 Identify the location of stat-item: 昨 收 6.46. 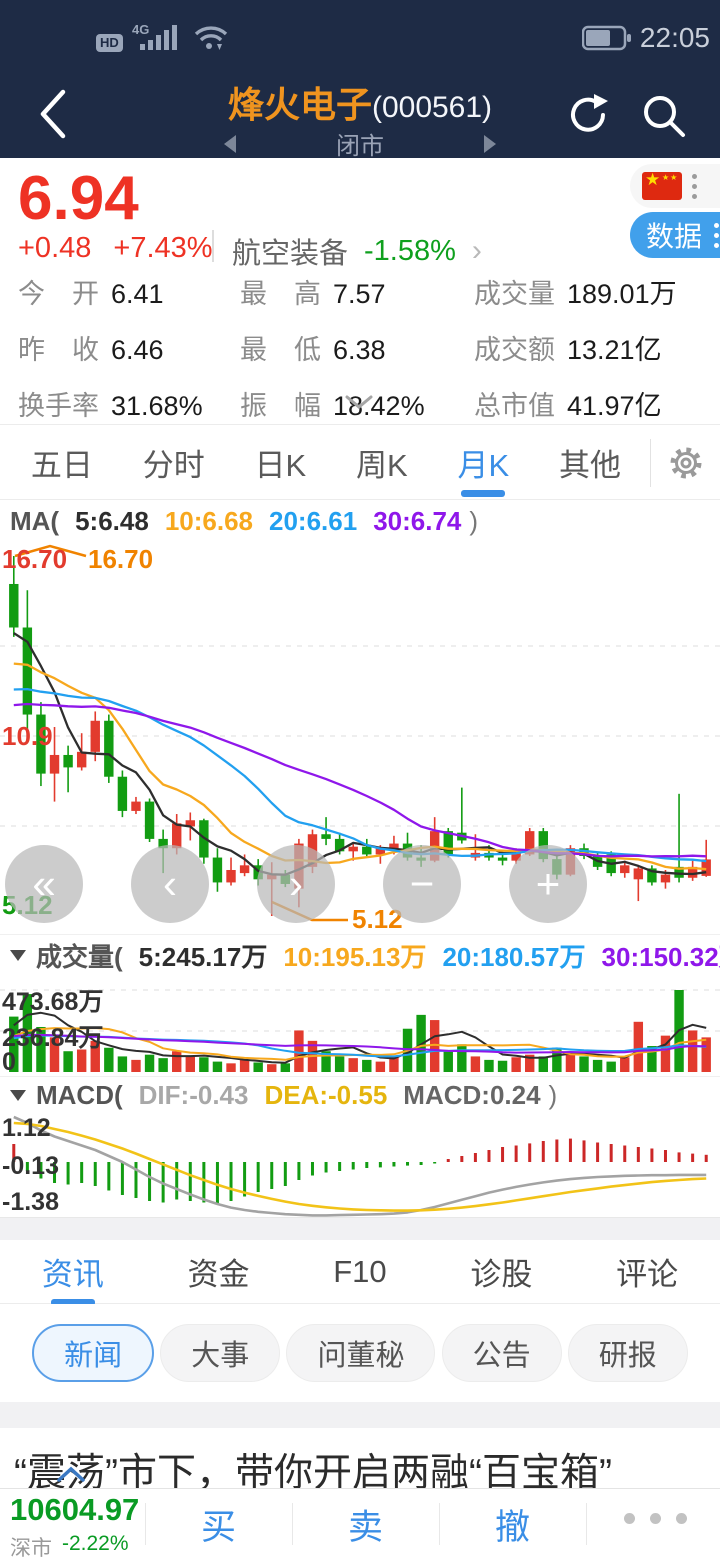
(129, 347).